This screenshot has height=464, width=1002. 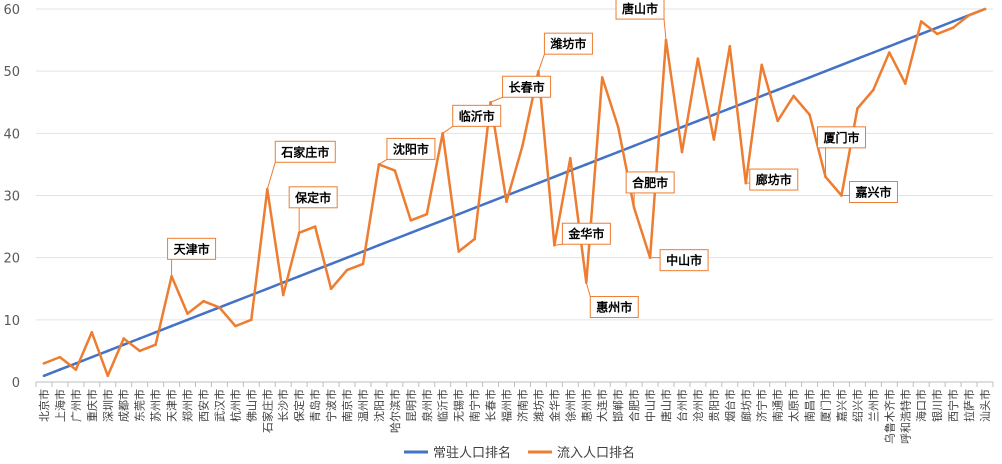 What do you see at coordinates (554, 405) in the screenshot?
I see `x-tick-label: 金华市` at bounding box center [554, 405].